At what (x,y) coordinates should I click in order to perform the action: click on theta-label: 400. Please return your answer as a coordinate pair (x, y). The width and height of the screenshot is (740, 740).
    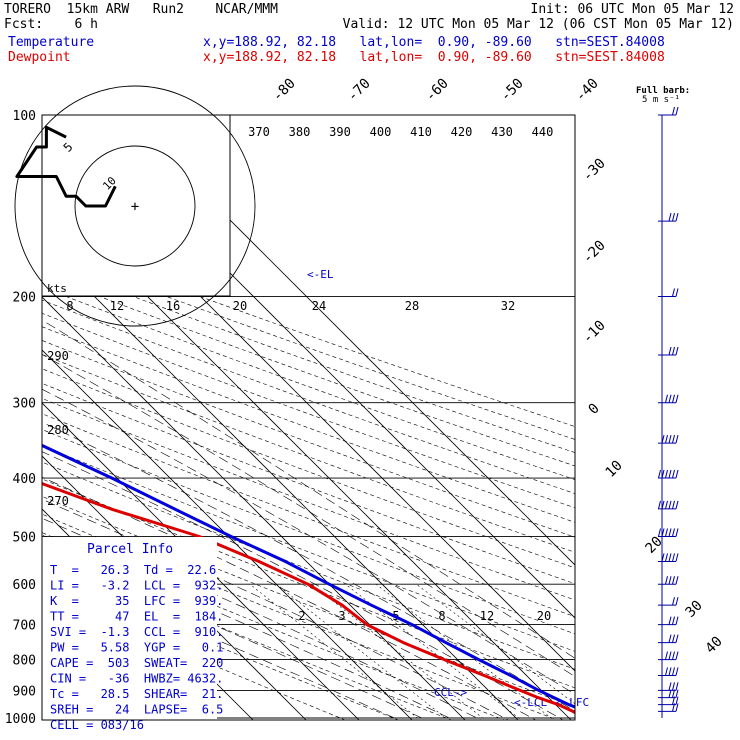
    Looking at the image, I should click on (381, 132).